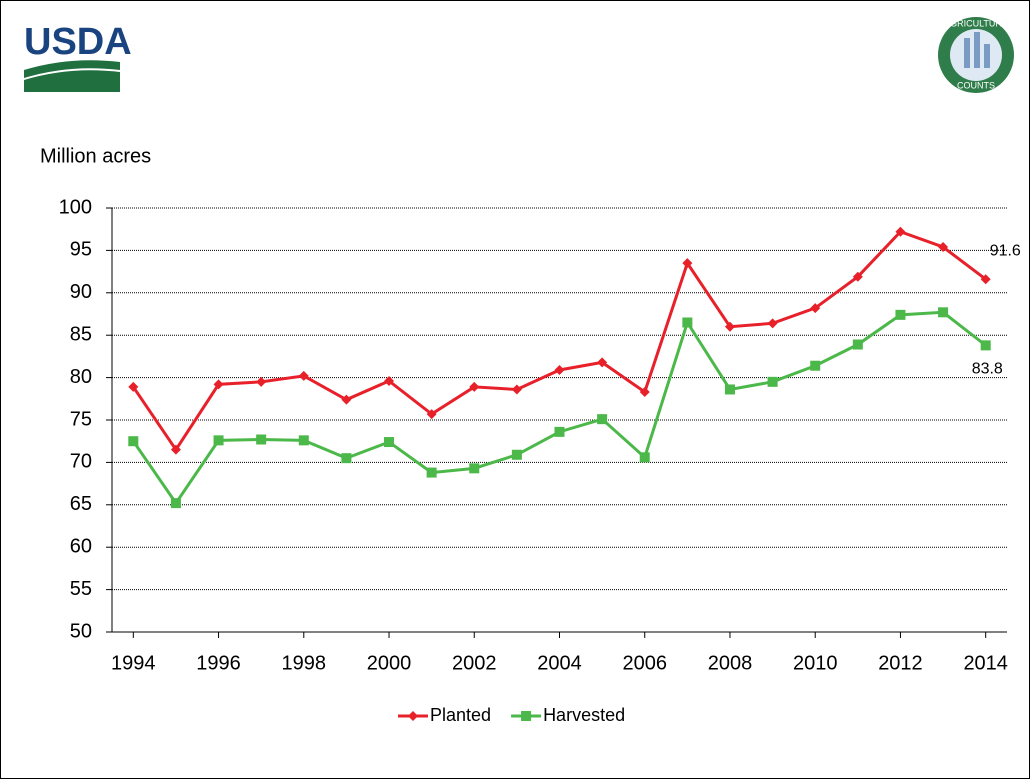 This screenshot has width=1030, height=779. What do you see at coordinates (81, 292) in the screenshot?
I see `y-tick-label: 90` at bounding box center [81, 292].